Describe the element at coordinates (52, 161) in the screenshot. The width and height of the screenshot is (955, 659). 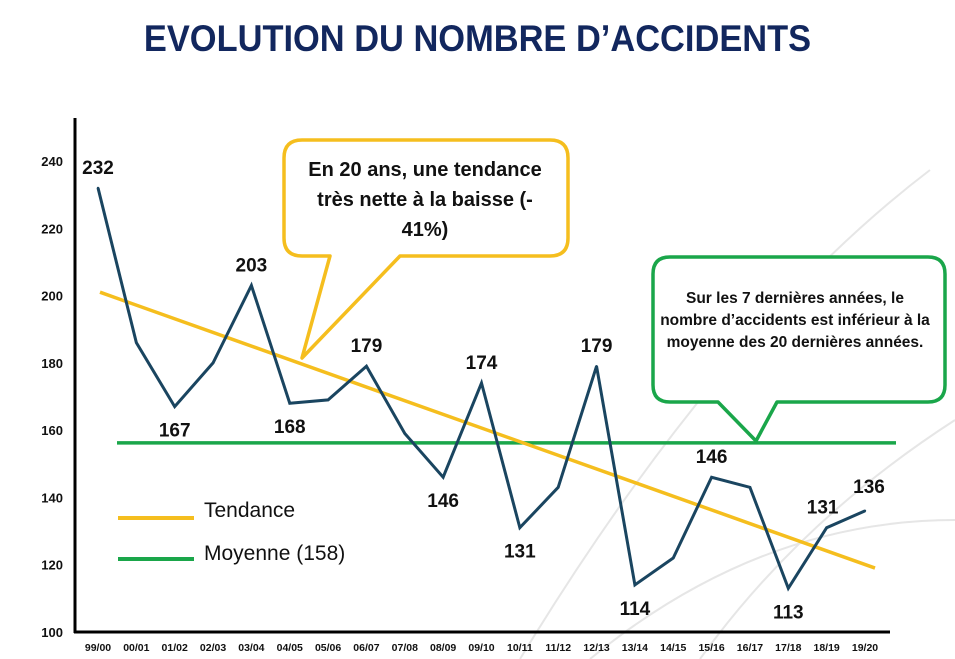
I see `y-tick-label: 240` at that location.